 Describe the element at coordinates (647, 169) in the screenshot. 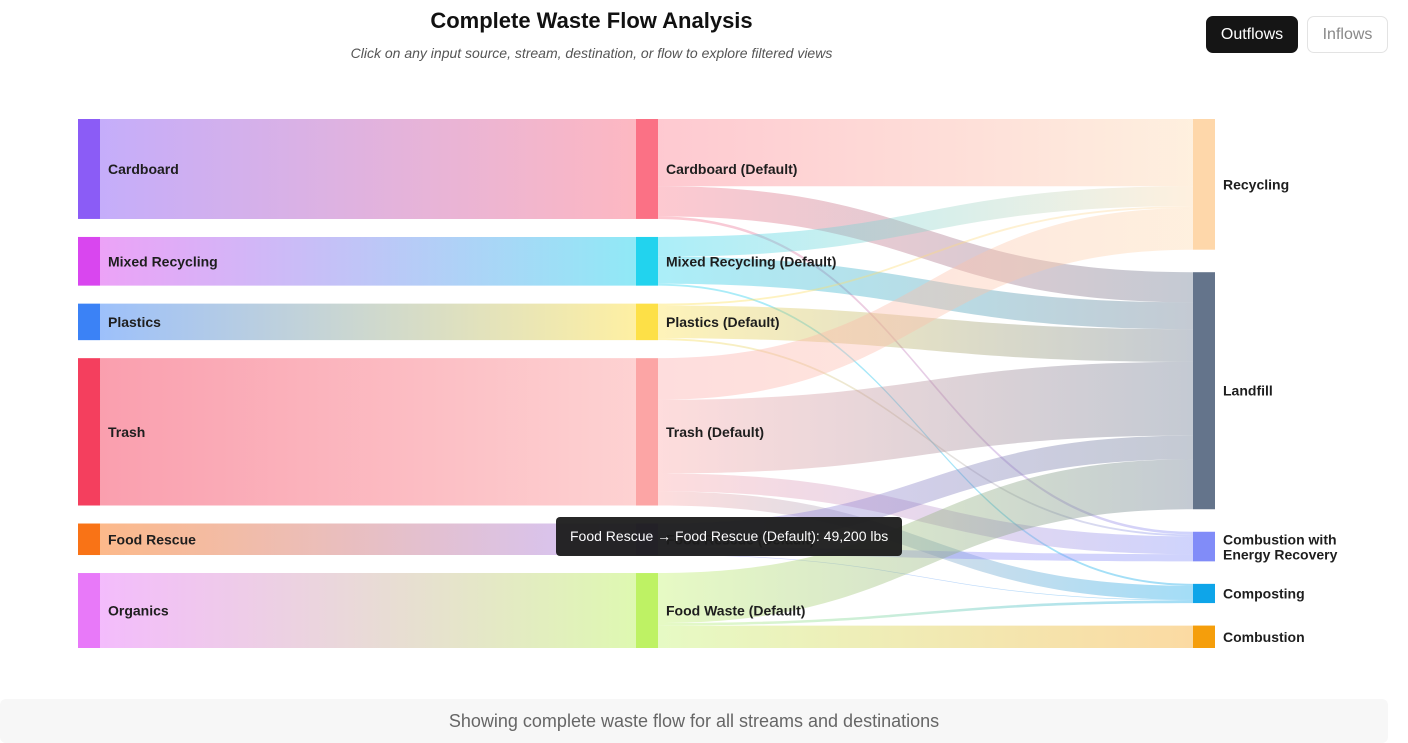

I see `node-st_cardboard` at that location.